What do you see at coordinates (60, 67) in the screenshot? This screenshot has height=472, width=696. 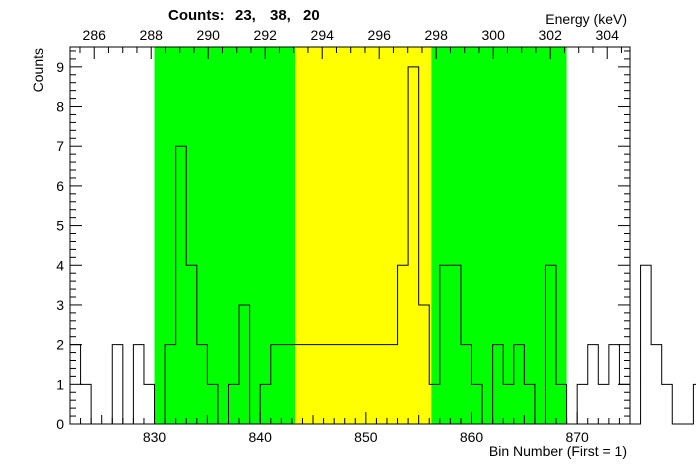 I see `y-tick-label-9: 9` at bounding box center [60, 67].